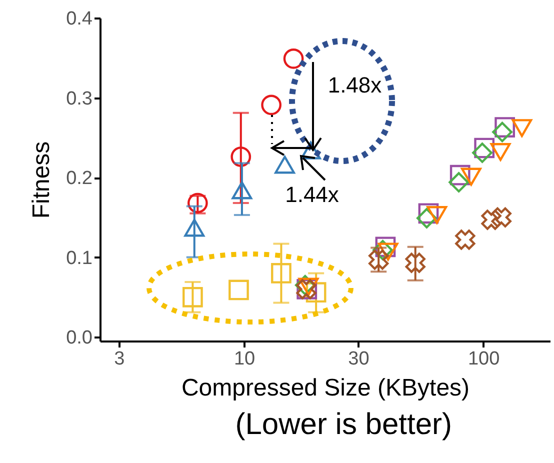 This screenshot has width=554, height=463. What do you see at coordinates (359, 359) in the screenshot?
I see `x-tick-label: 30` at bounding box center [359, 359].